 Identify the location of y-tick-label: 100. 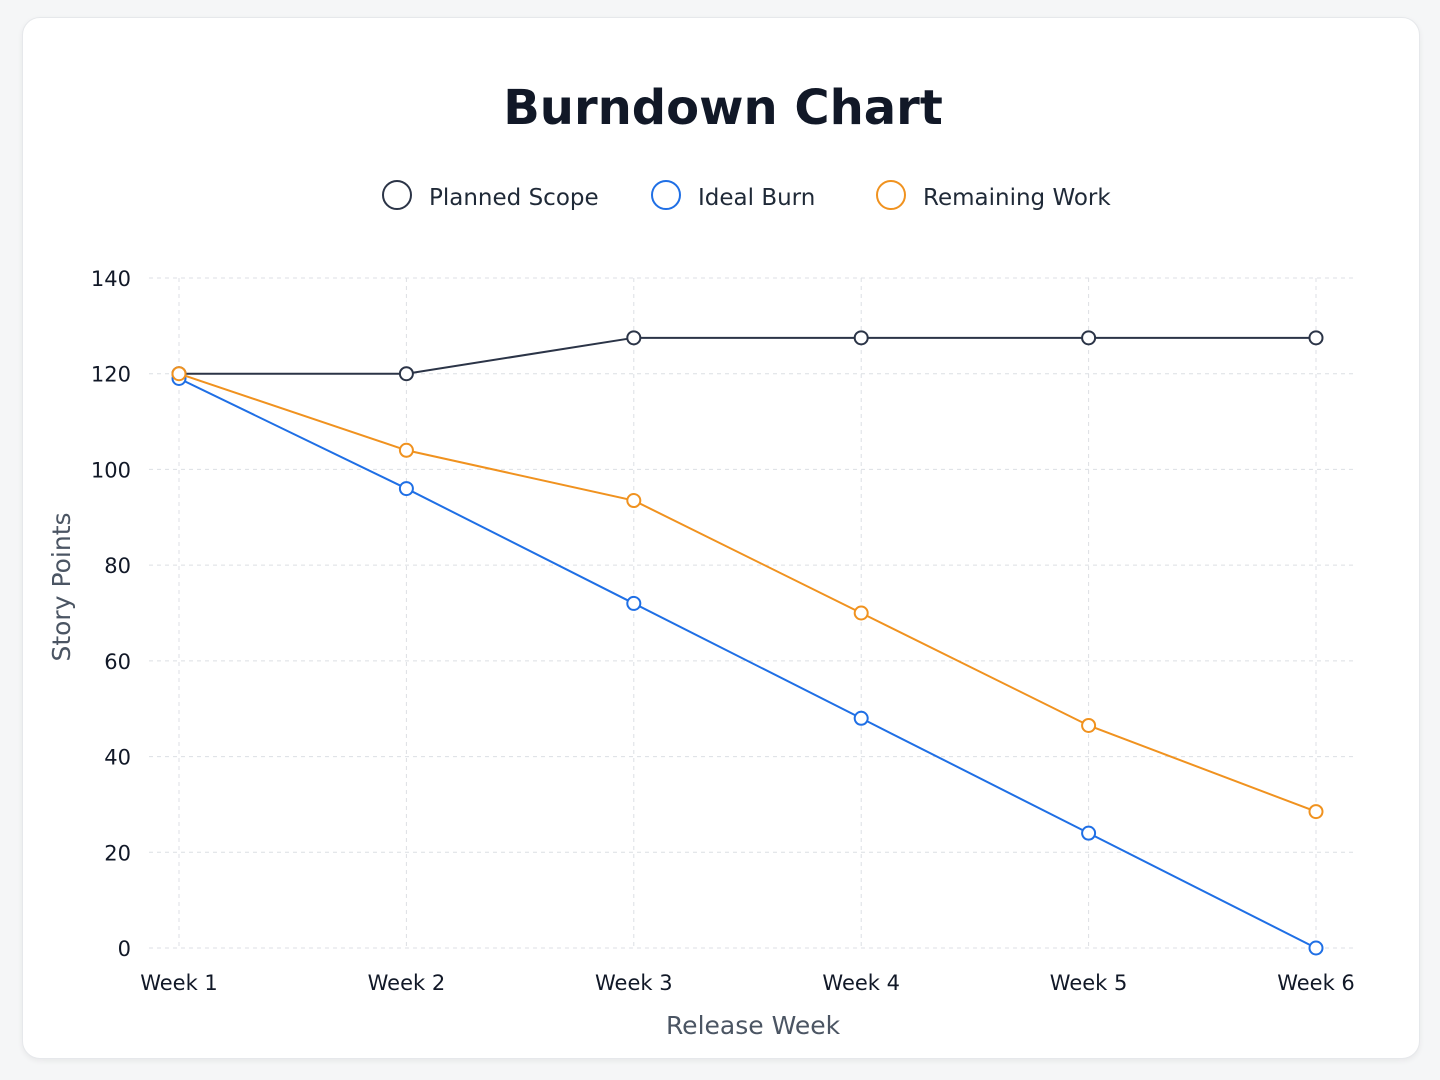
(111, 470).